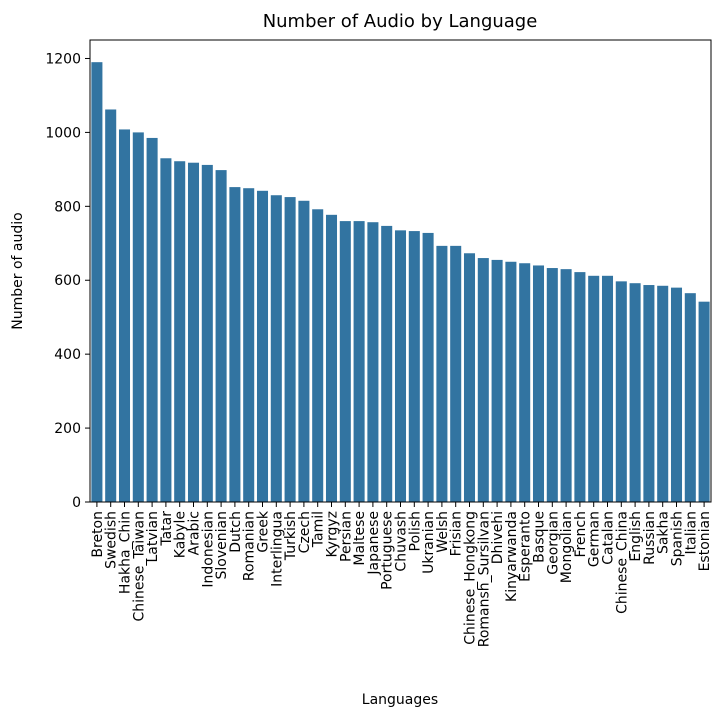  What do you see at coordinates (402, 541) in the screenshot?
I see `x-tick-label: Chuvash` at bounding box center [402, 541].